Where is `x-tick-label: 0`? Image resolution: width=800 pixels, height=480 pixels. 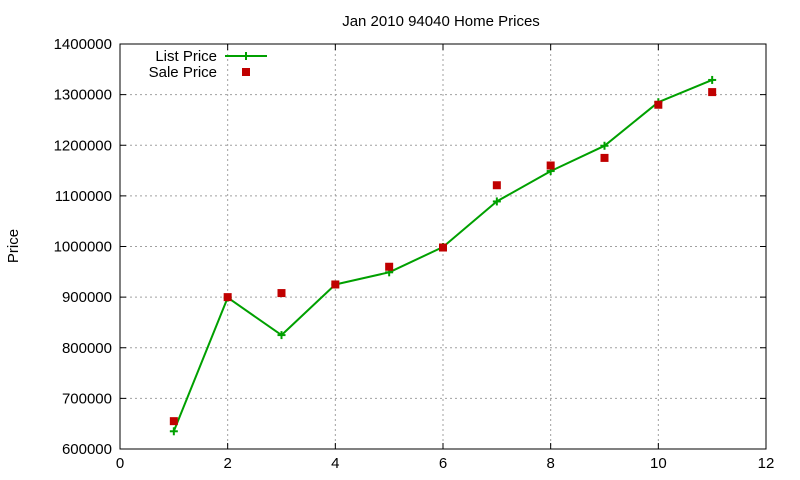
x-tick-label: 0 is located at coordinates (120, 463).